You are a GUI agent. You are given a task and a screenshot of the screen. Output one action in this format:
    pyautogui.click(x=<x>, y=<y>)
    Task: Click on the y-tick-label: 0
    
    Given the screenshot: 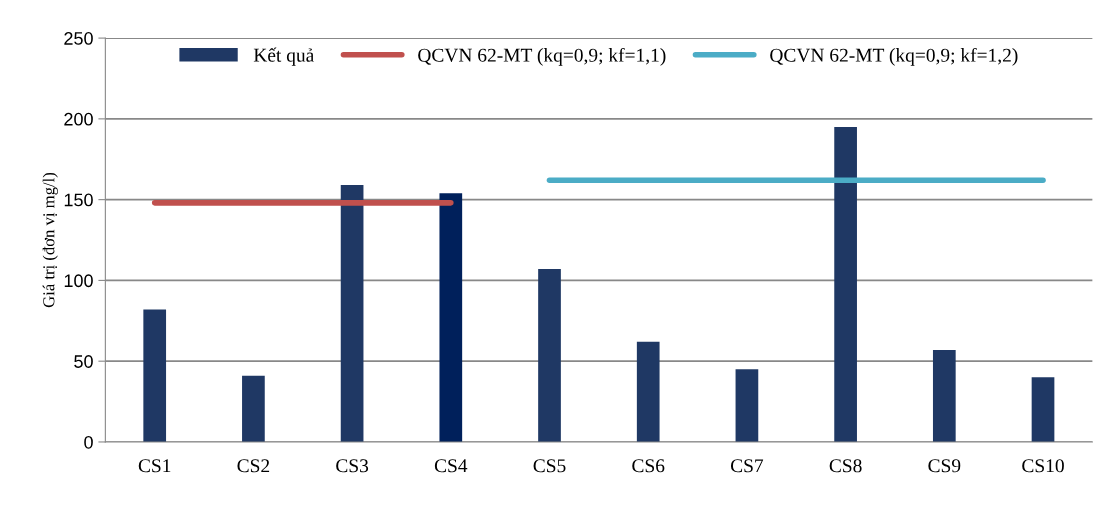 What is the action you would take?
    pyautogui.click(x=88, y=442)
    